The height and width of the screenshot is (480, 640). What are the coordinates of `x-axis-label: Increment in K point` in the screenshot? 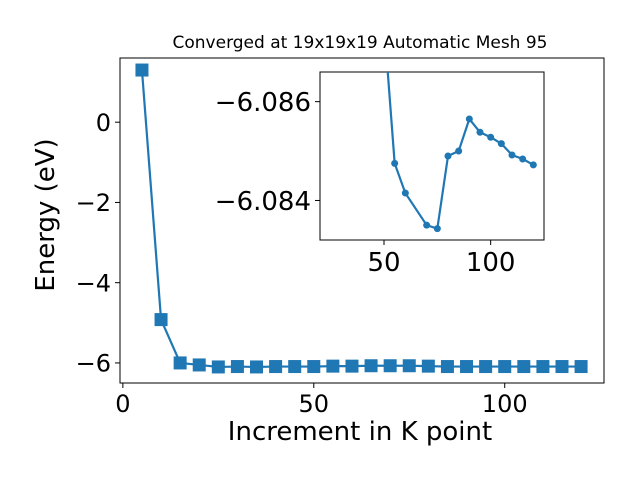 It's located at (360, 432).